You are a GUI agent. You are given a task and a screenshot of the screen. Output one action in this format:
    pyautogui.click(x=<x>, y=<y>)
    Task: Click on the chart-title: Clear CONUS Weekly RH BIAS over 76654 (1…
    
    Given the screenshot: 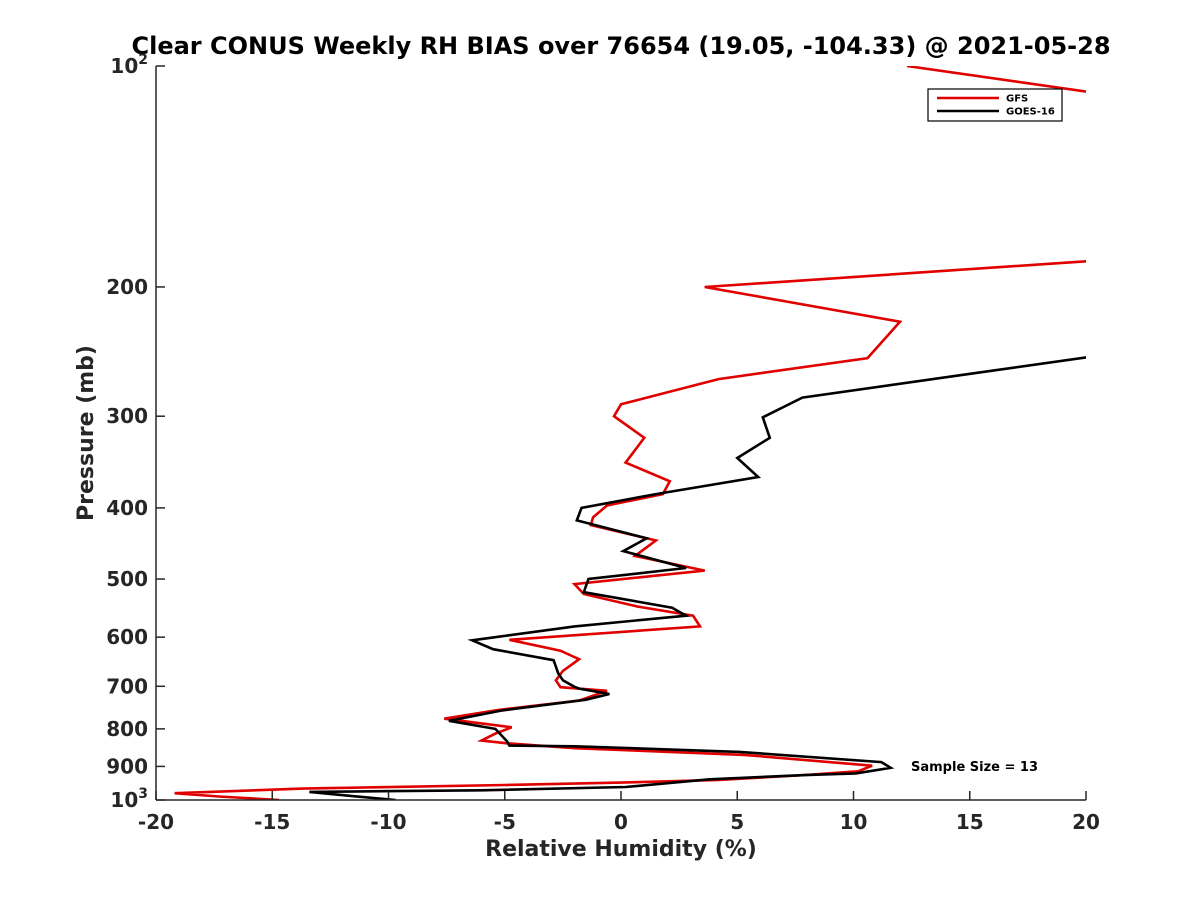 What is the action you would take?
    pyautogui.click(x=620, y=46)
    